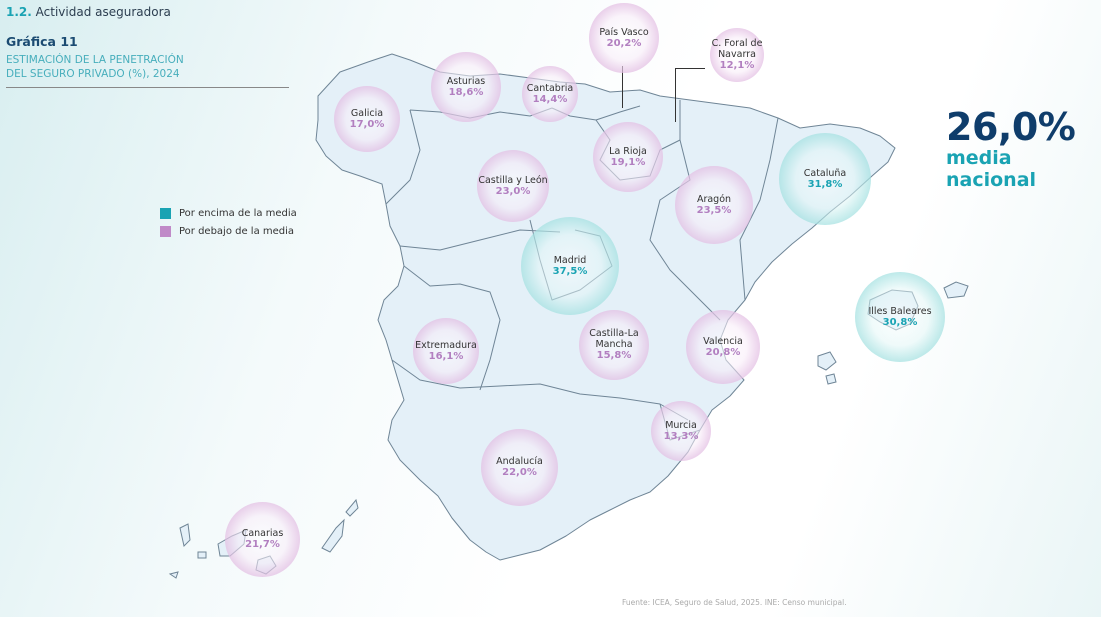 This screenshot has height=617, width=1101. Describe the element at coordinates (628, 162) in the screenshot. I see `region-value: 19,1%` at that location.